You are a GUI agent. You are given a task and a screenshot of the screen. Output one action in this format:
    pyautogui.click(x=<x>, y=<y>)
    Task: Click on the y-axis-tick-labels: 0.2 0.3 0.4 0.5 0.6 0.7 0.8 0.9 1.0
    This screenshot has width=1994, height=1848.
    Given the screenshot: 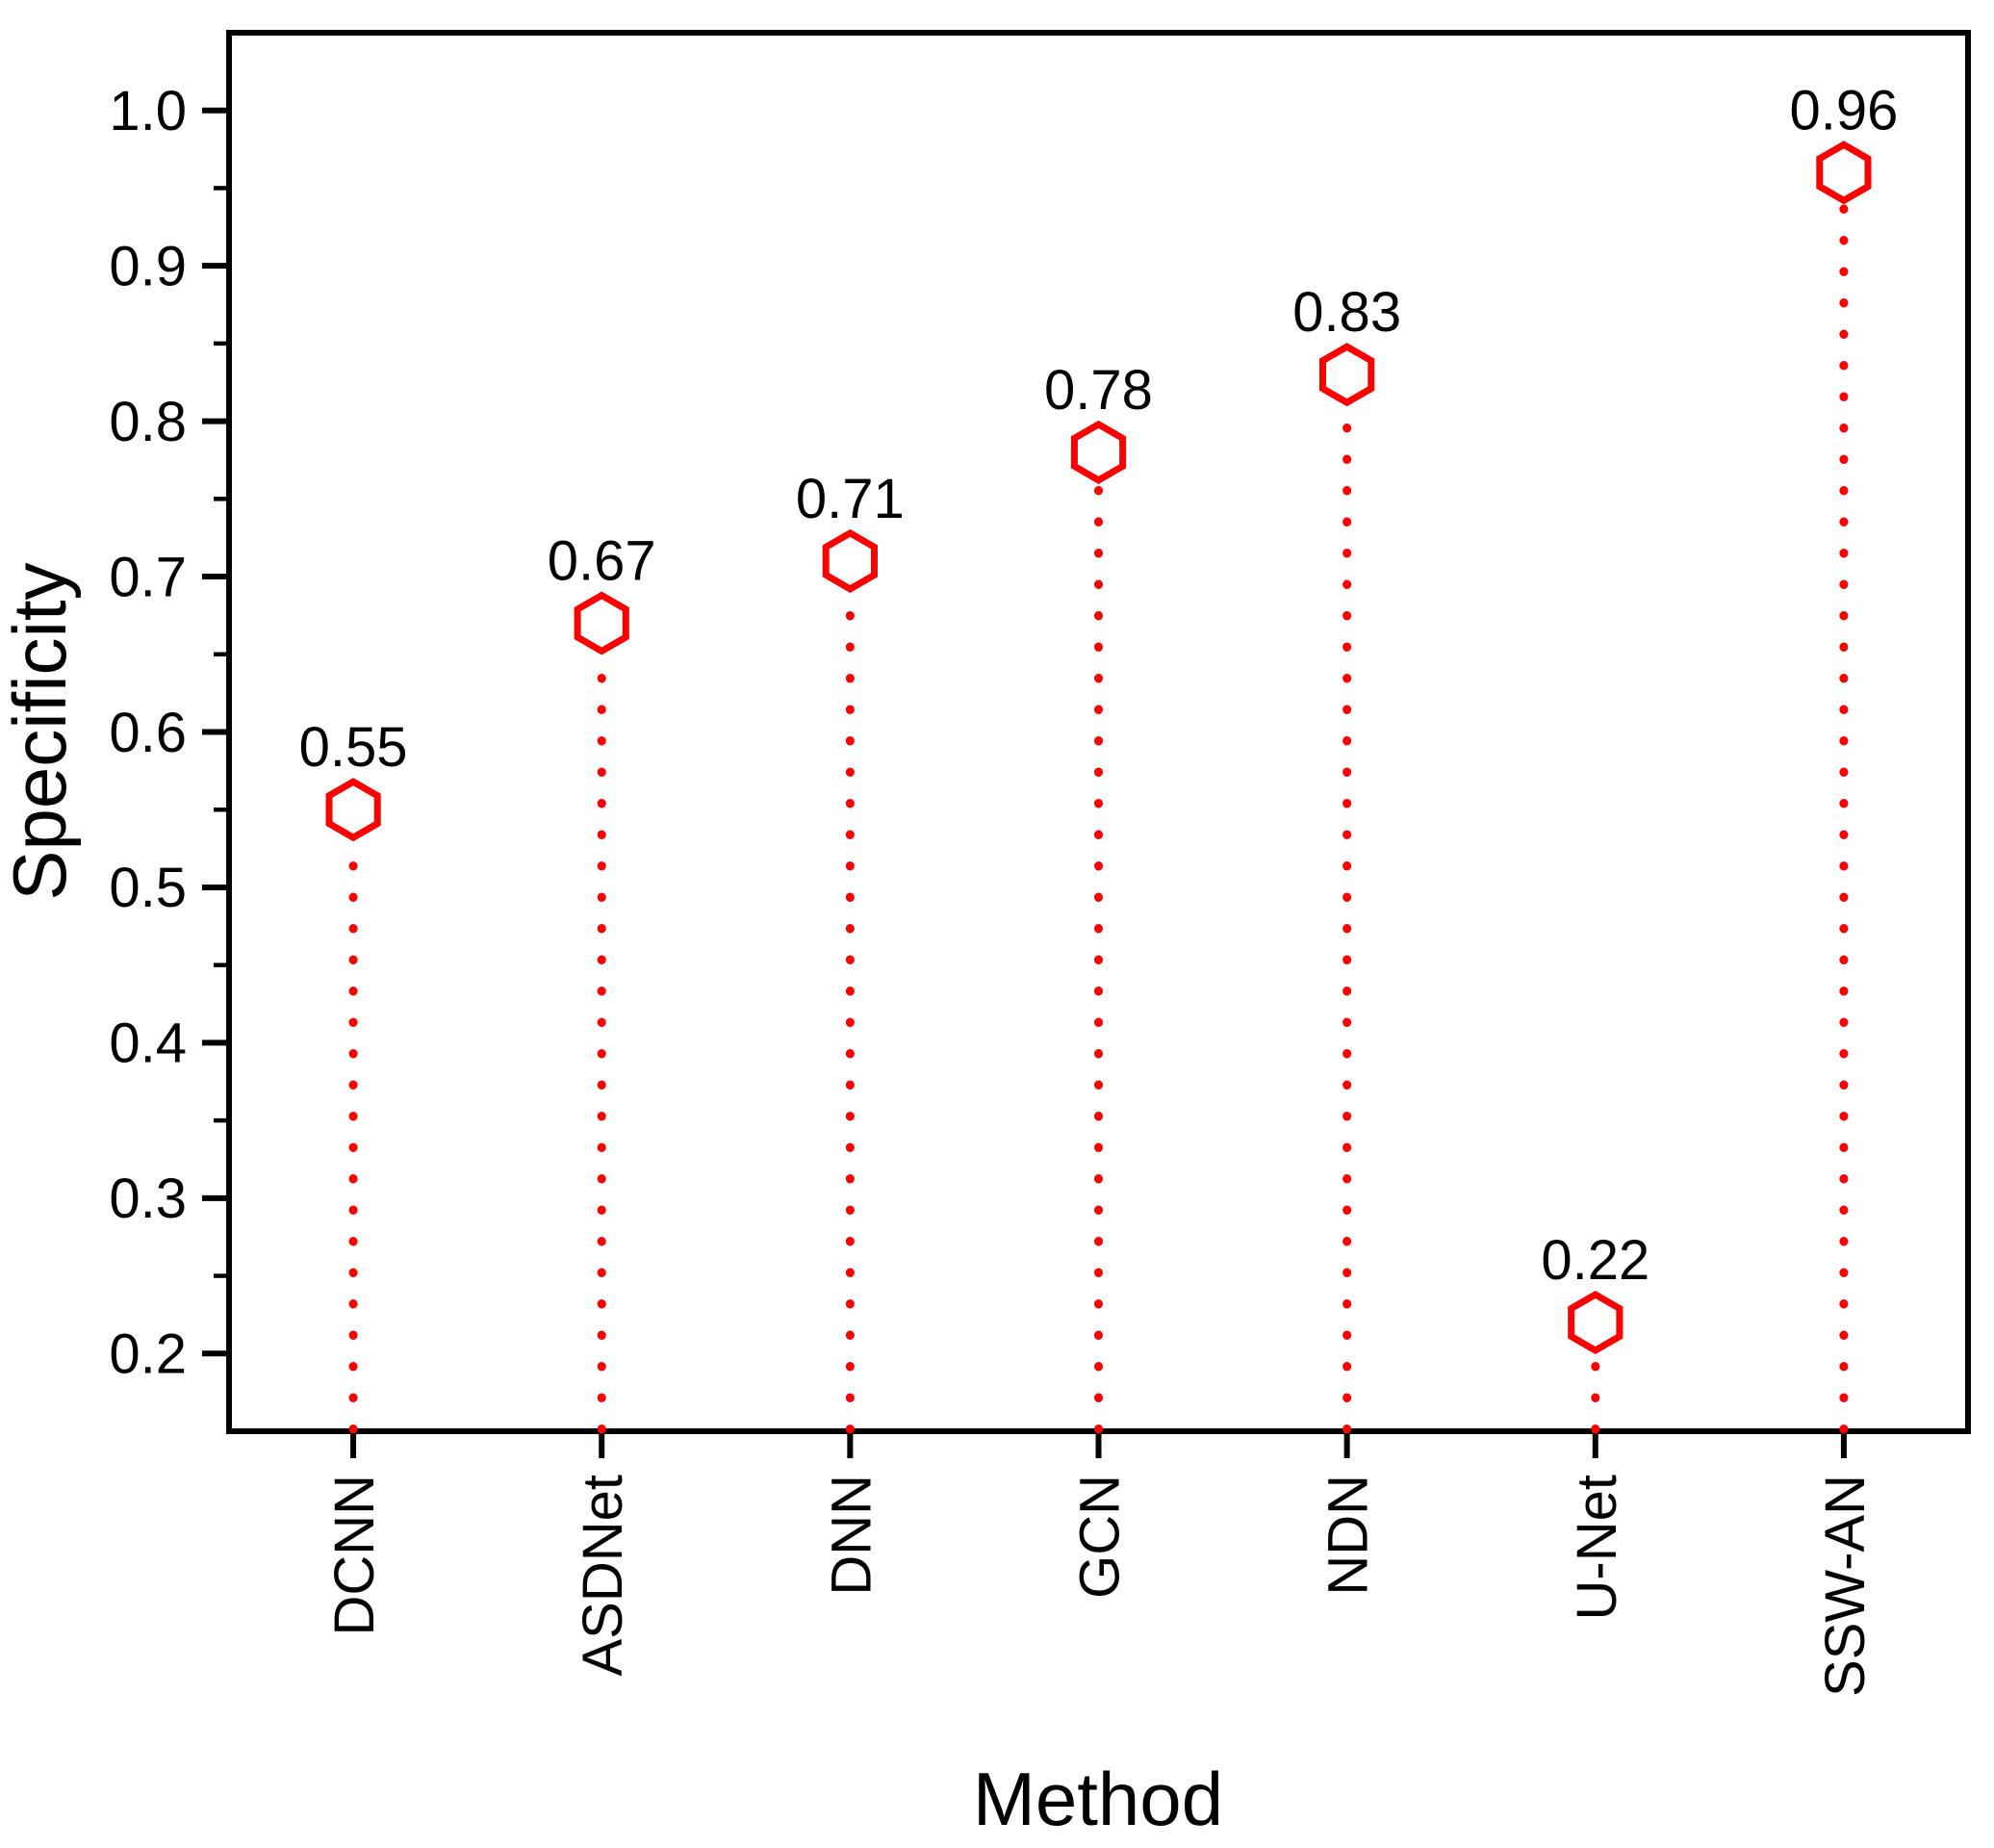 What is the action you would take?
    pyautogui.click(x=148, y=733)
    